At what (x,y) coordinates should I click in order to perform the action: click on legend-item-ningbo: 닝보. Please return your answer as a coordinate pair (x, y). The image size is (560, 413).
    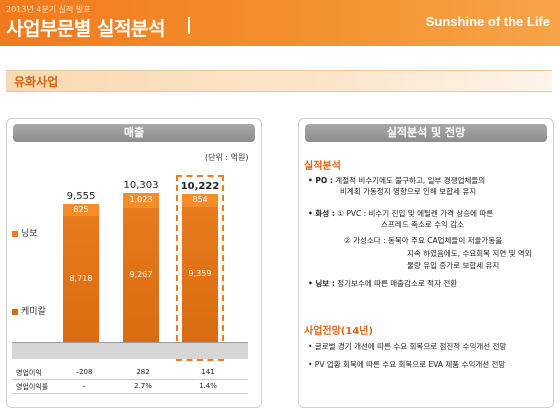
    Looking at the image, I should click on (25, 232).